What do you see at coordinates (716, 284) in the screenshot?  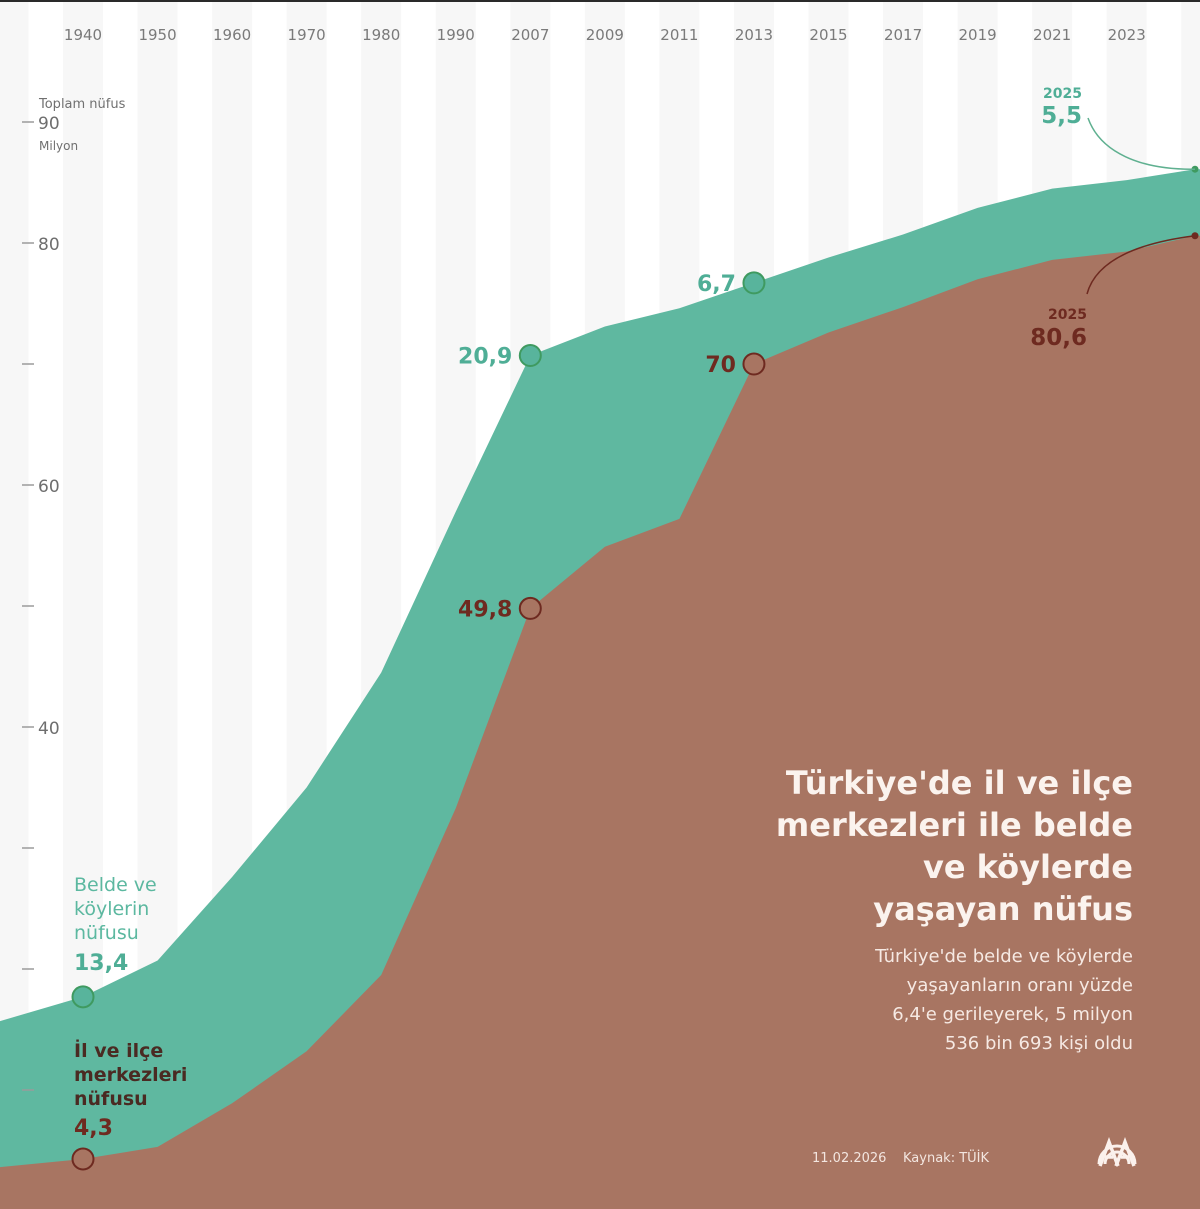 I see `value-label-rural: 6,7` at bounding box center [716, 284].